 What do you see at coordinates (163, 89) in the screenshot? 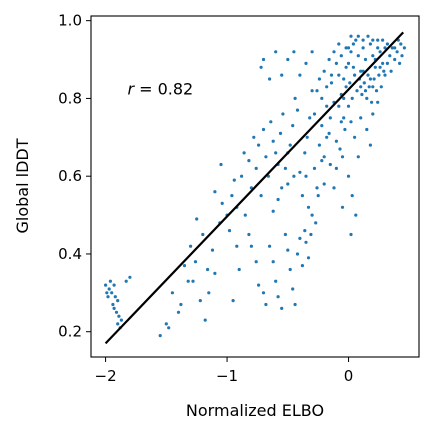
I see `correlation-value: = 0.82` at bounding box center [163, 89].